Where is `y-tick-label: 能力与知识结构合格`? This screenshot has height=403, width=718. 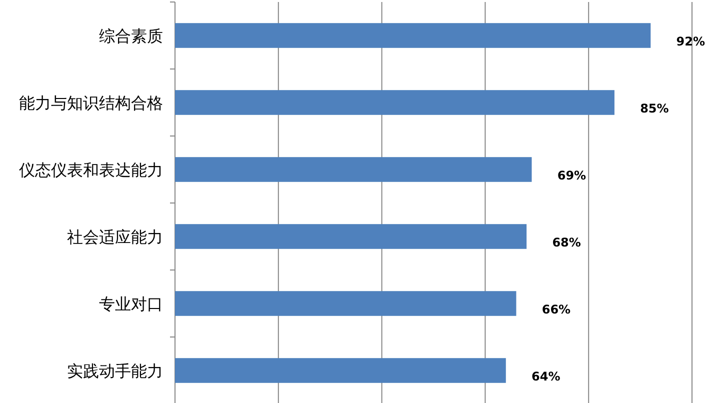
y-tick-label: 能力与知识结构合格 is located at coordinates (91, 103).